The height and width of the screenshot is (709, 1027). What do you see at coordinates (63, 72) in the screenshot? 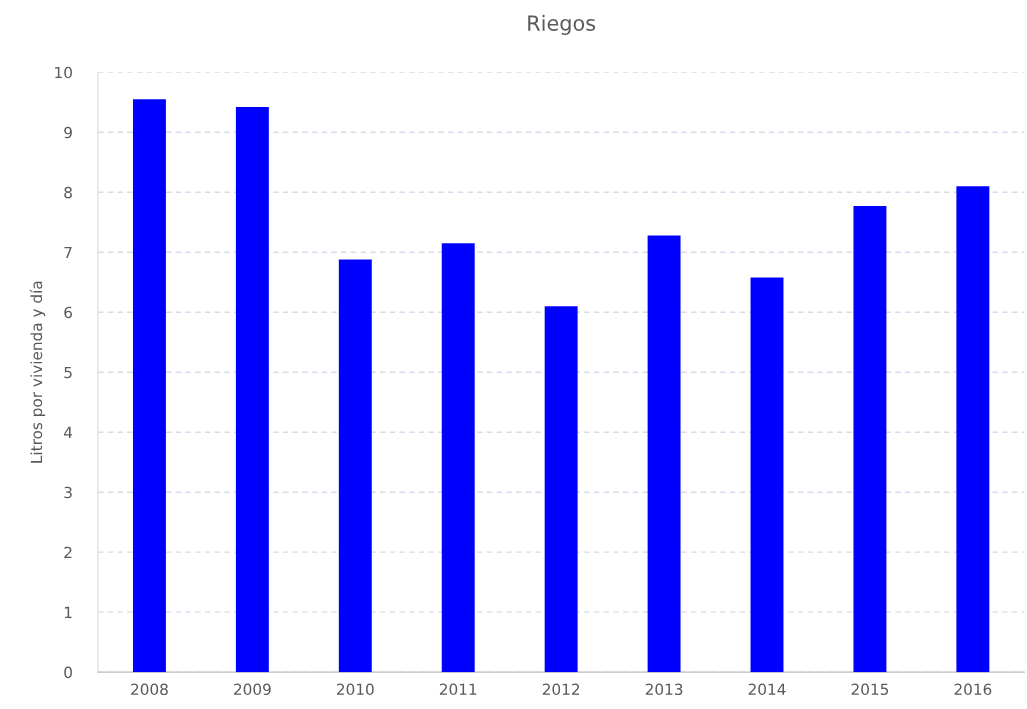
I see `y-tick-label: 10` at bounding box center [63, 72].